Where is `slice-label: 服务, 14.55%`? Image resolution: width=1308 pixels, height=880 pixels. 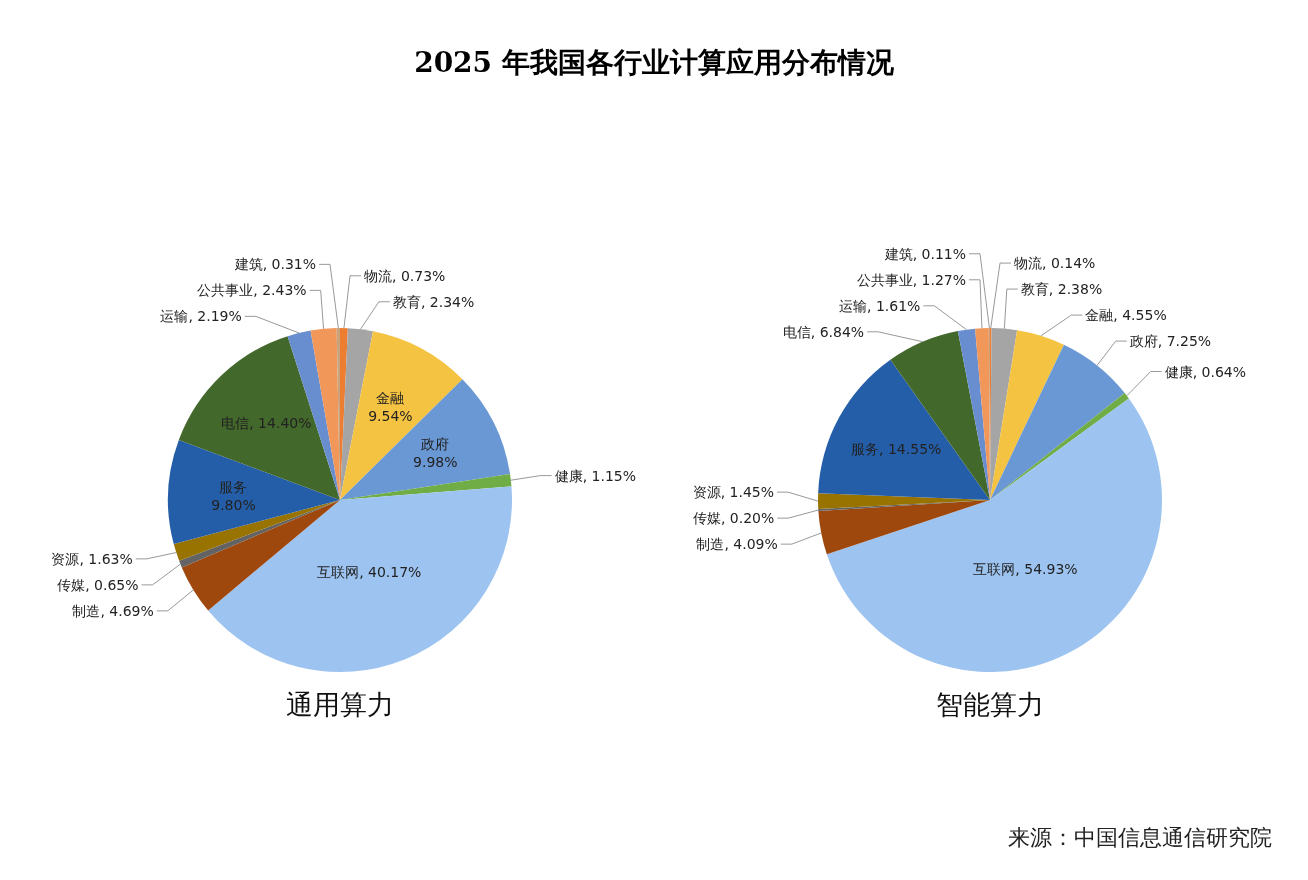 slice-label: 服务, 14.55% is located at coordinates (896, 449).